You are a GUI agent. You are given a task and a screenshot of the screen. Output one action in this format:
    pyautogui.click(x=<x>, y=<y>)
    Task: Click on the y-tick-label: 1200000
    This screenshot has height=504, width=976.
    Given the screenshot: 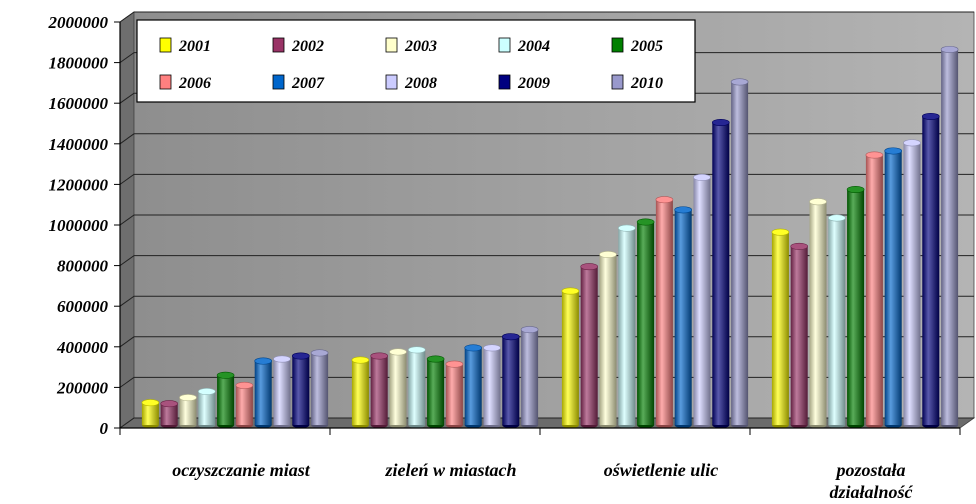 What is the action you would take?
    pyautogui.click(x=79, y=184)
    